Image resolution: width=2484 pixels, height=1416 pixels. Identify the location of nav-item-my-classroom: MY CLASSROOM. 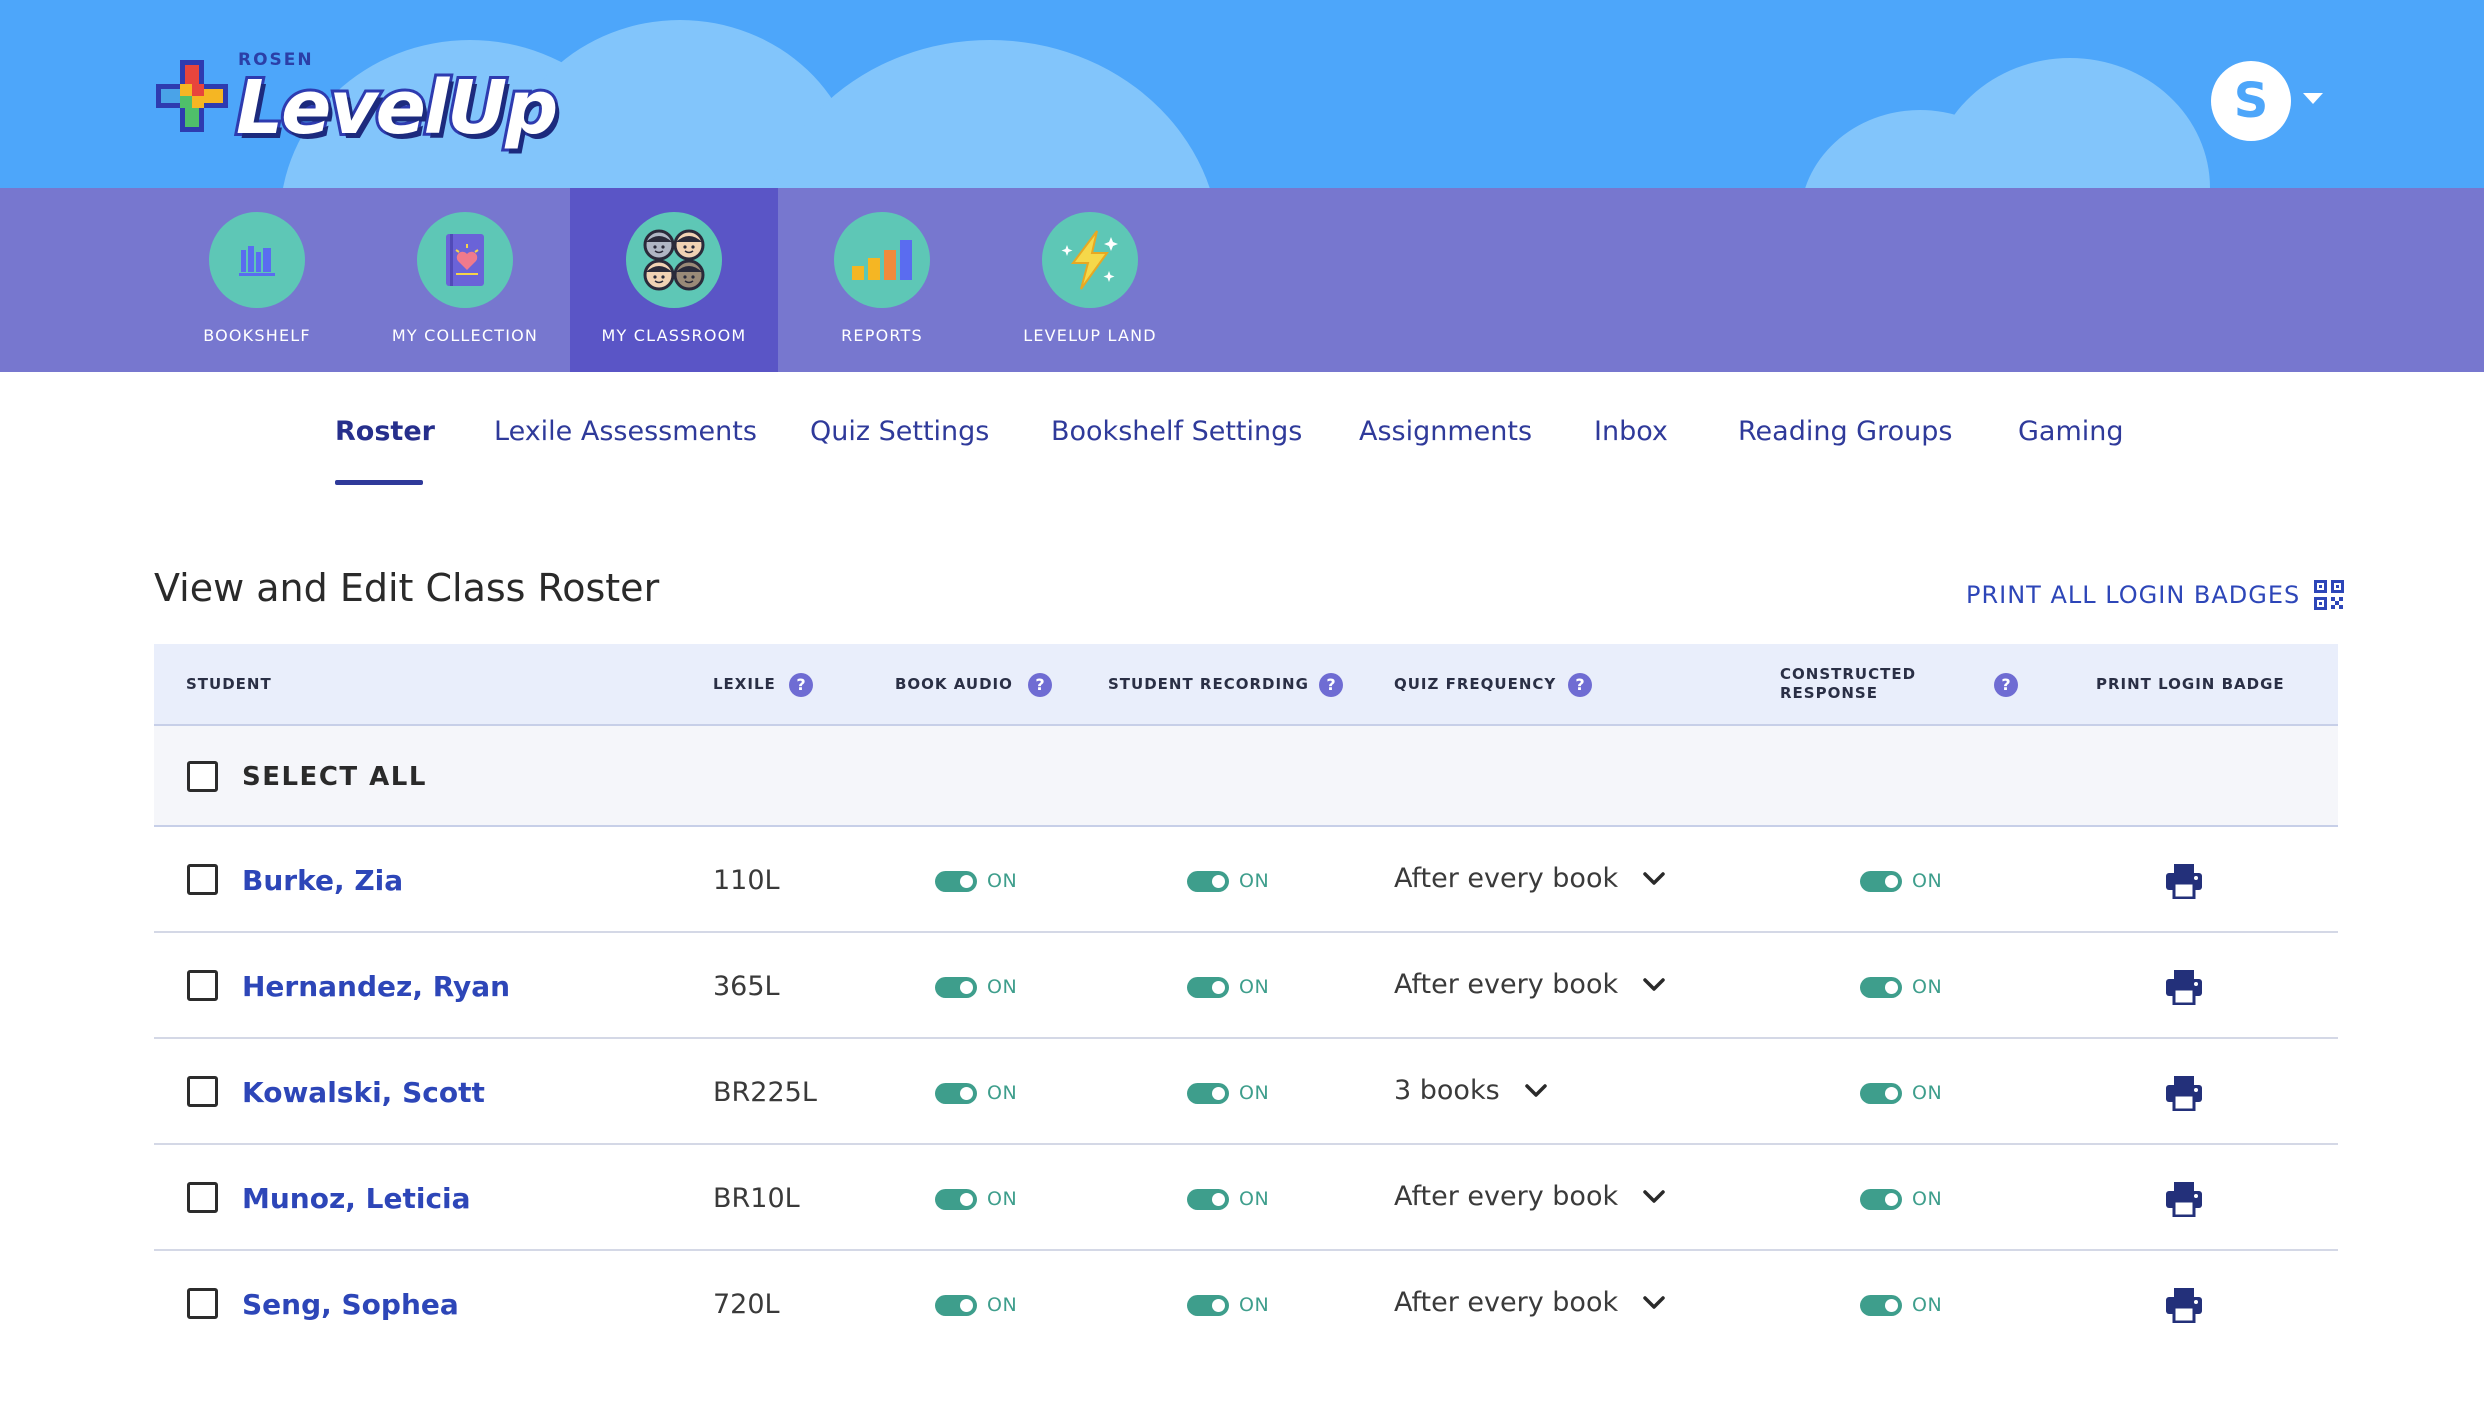
(674, 280).